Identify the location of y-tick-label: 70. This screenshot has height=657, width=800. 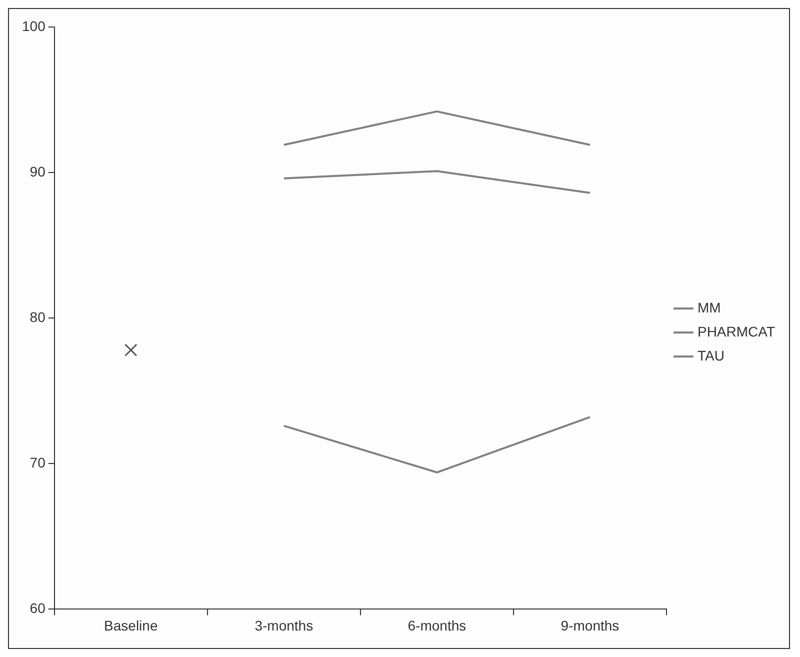
(38, 462).